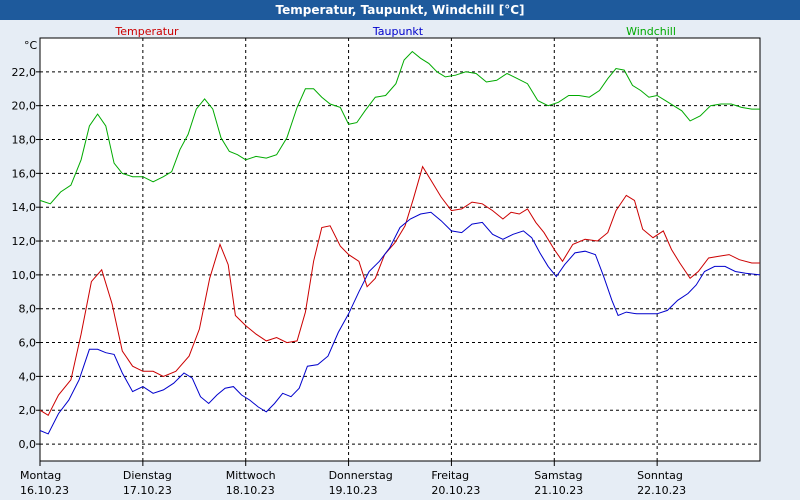 The image size is (800, 500). Describe the element at coordinates (24, 207) in the screenshot. I see `y-tick-label: 14,0` at that location.